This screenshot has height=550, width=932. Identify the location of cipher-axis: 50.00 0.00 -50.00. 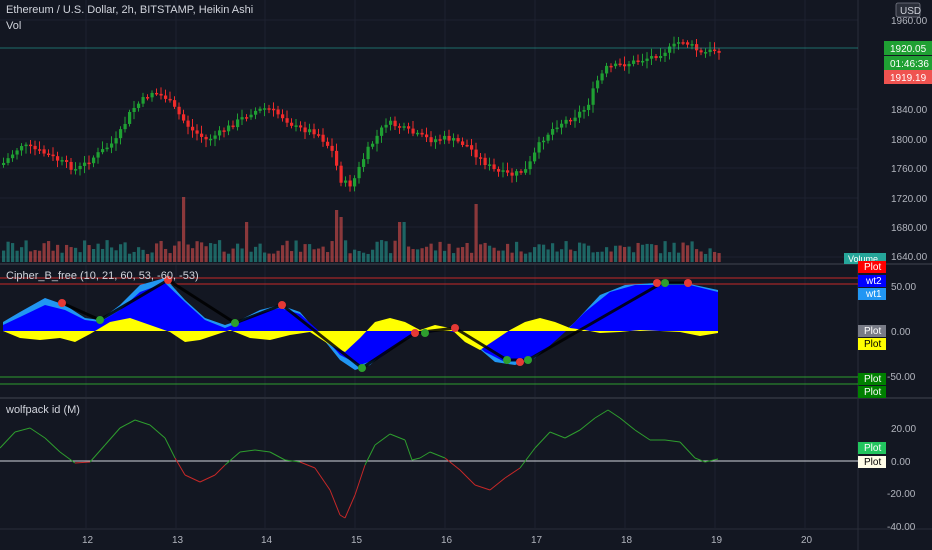
(901, 332).